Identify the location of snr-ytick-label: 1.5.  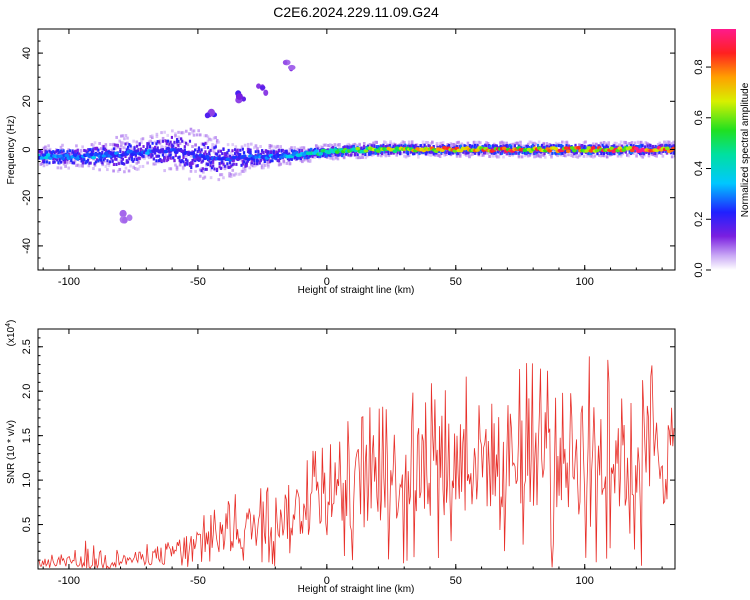
(27, 435).